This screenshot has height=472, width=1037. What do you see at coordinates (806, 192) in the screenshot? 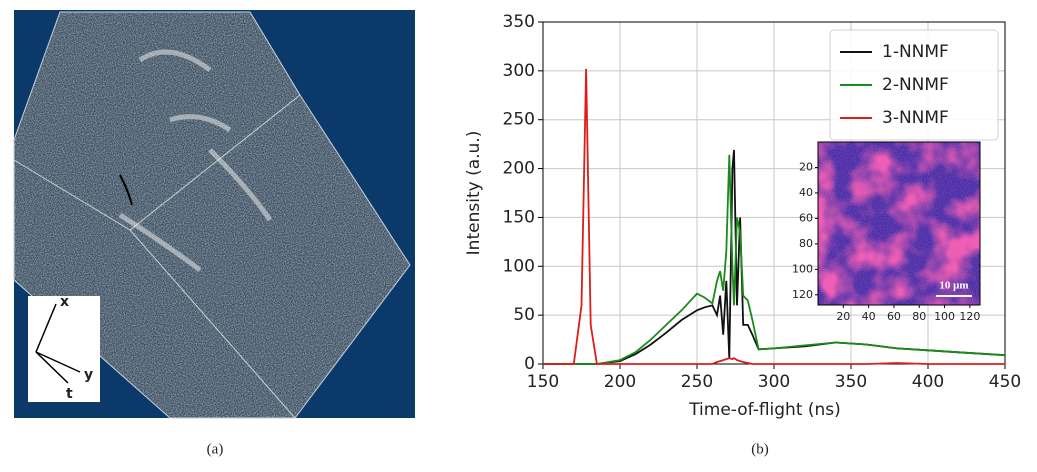
I see `inset-y-tick-label: 40` at bounding box center [806, 192].